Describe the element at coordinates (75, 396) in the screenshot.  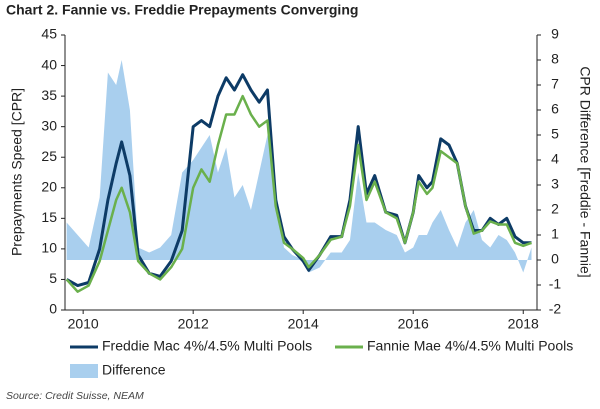
I see `source: Source: Credit Suisse, NEAM` at that location.